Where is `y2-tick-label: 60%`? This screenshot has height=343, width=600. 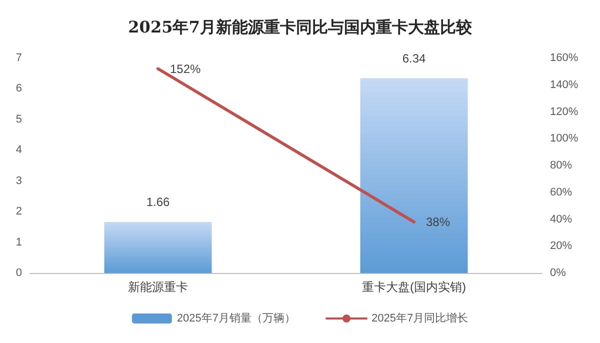
y2-tick-label: 60% is located at coordinates (561, 192).